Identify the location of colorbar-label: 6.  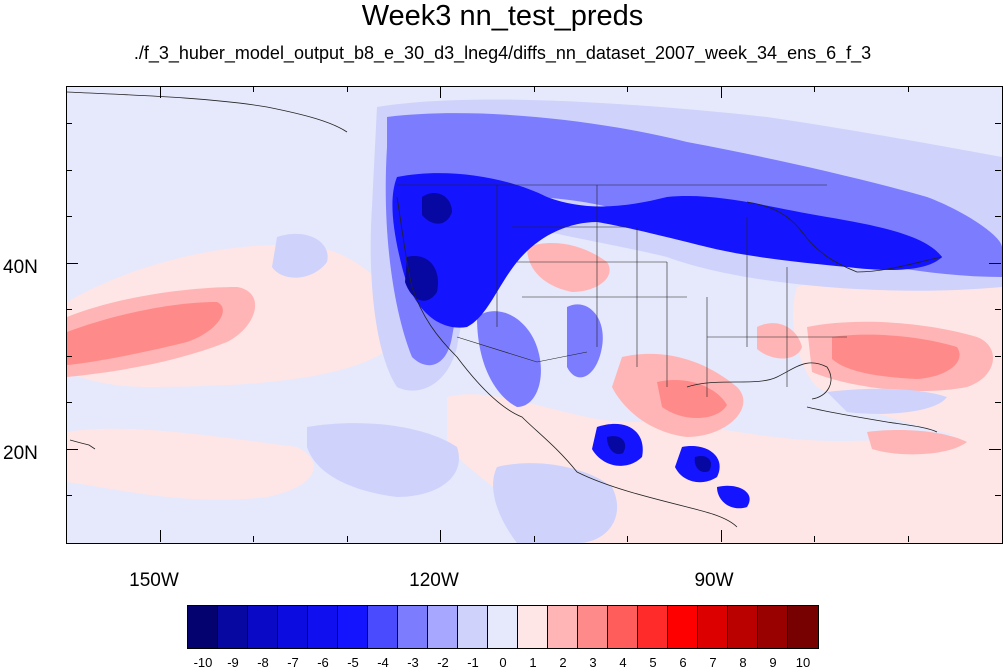
(683, 662).